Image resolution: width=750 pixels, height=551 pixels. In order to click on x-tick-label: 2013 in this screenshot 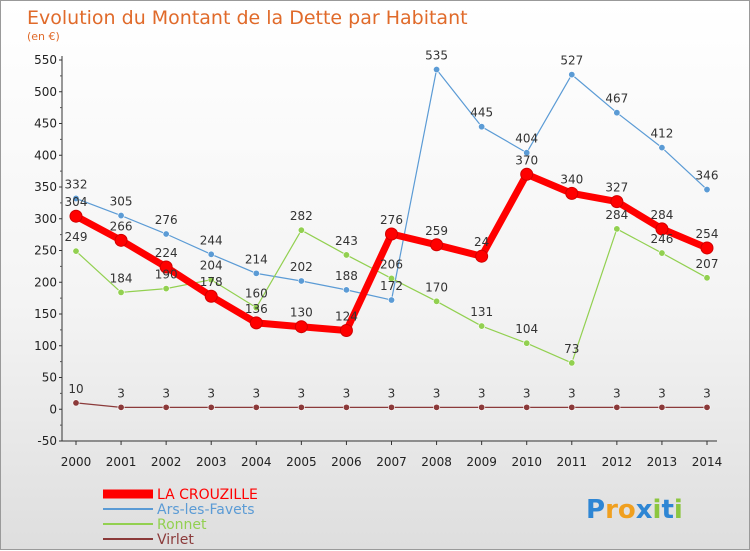, I will do `click(662, 462)`.